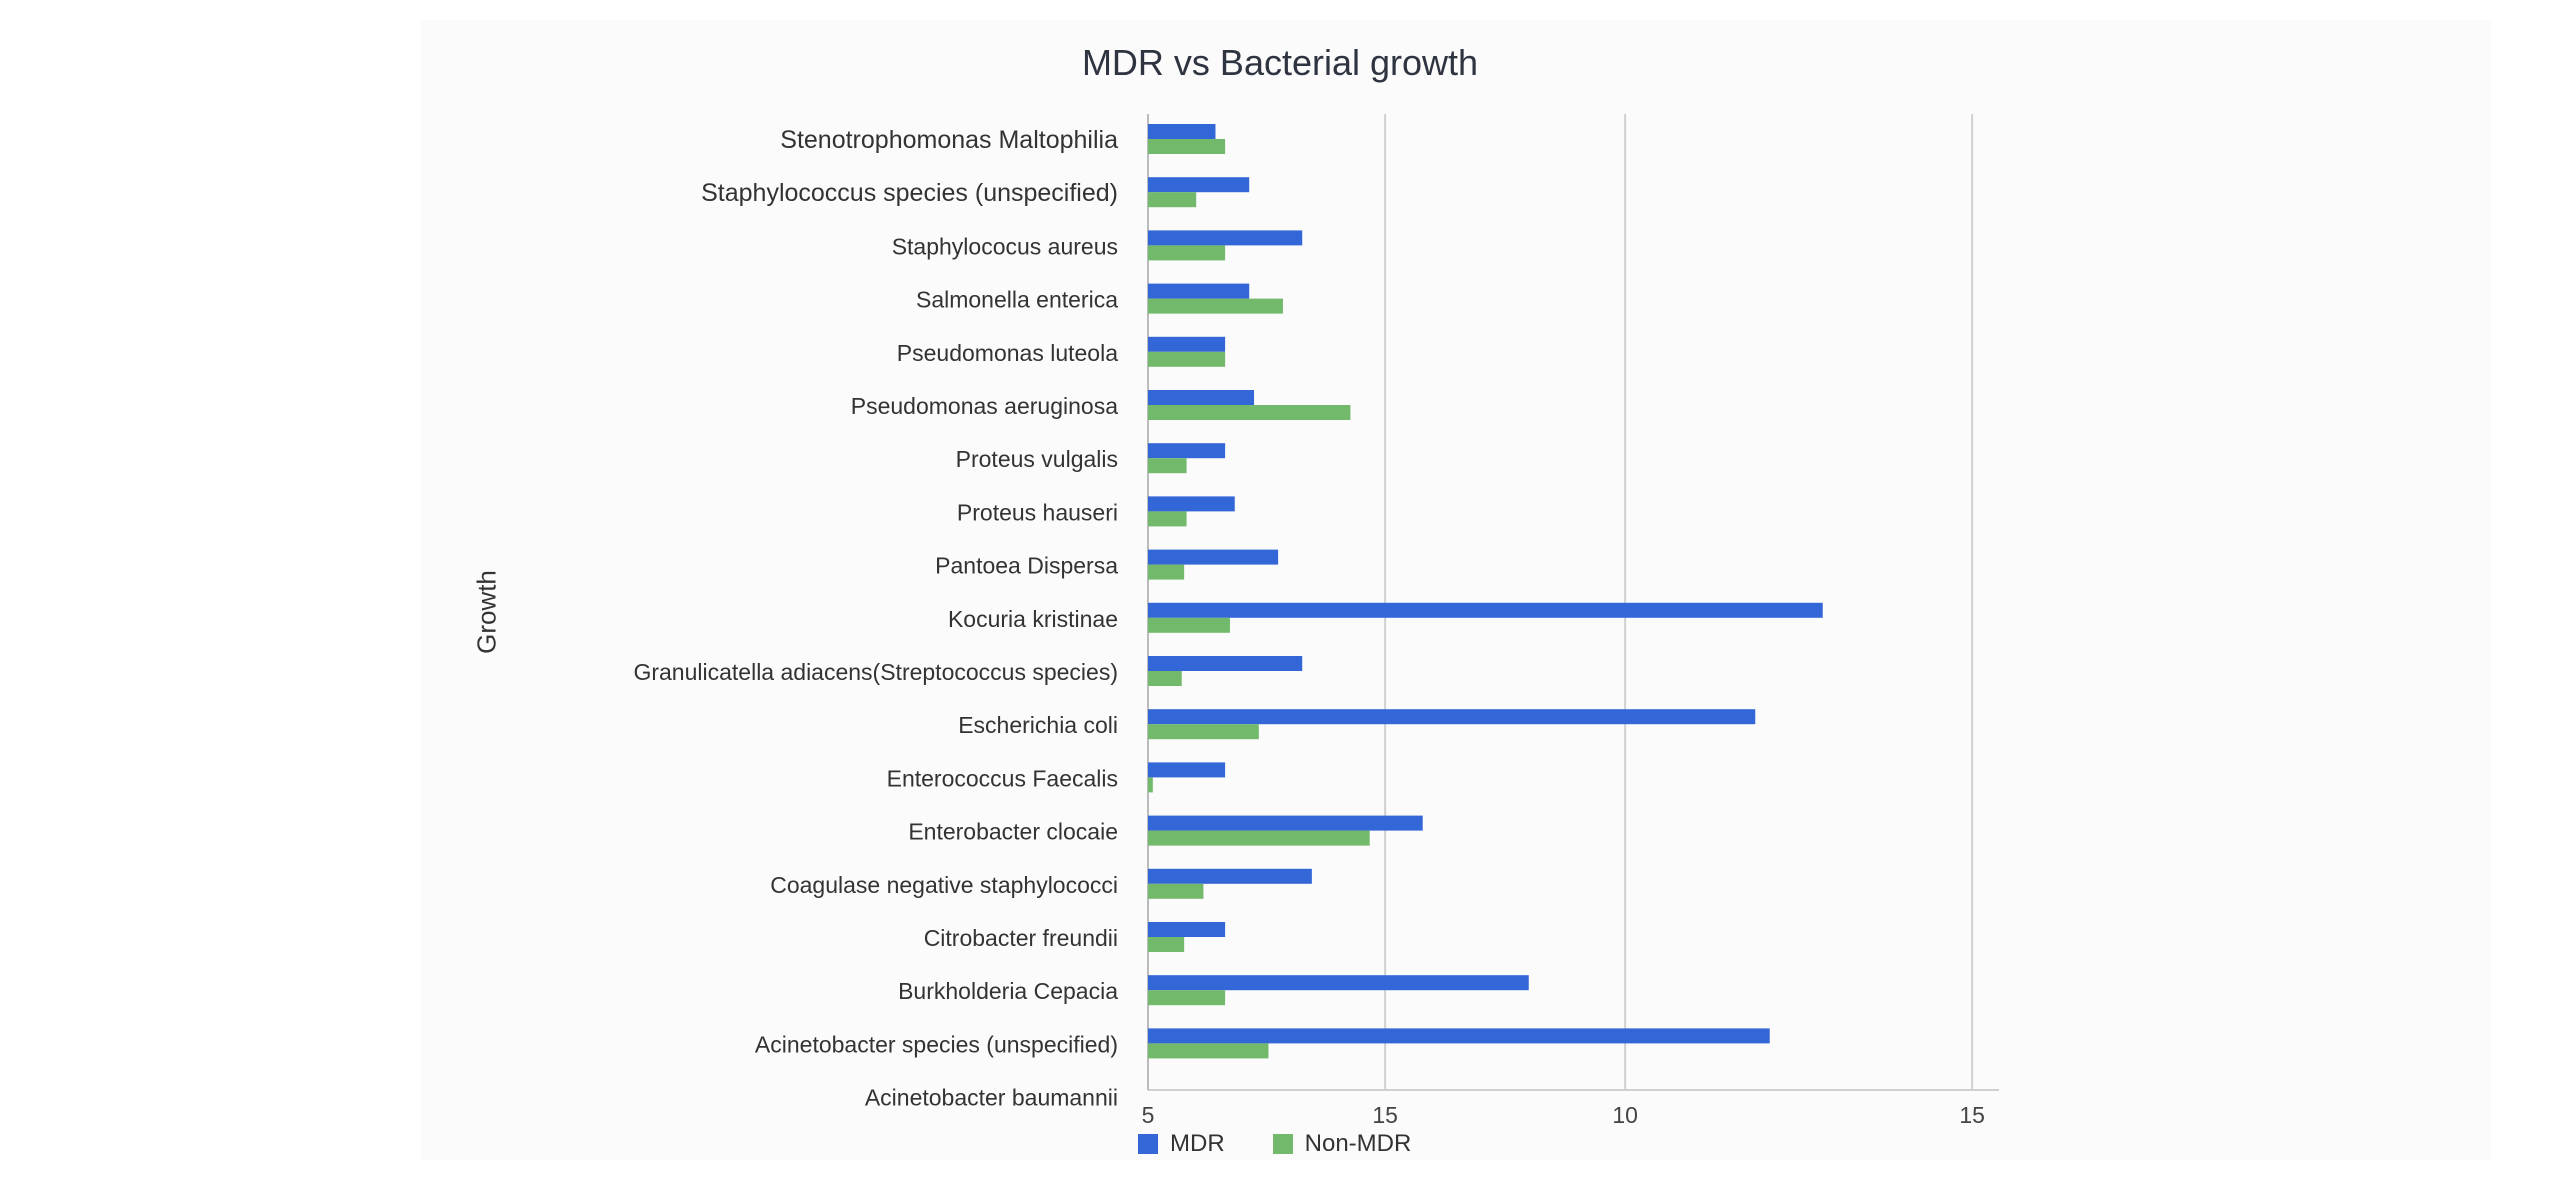 This screenshot has width=2560, height=1182. What do you see at coordinates (1358, 1143) in the screenshot?
I see `legend-label-non-mdr: Non-MDR` at bounding box center [1358, 1143].